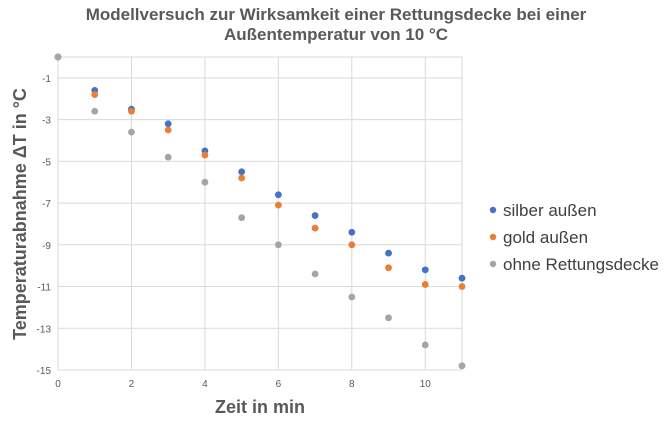  Describe the element at coordinates (279, 384) in the screenshot. I see `x-tick-label: 6` at that location.